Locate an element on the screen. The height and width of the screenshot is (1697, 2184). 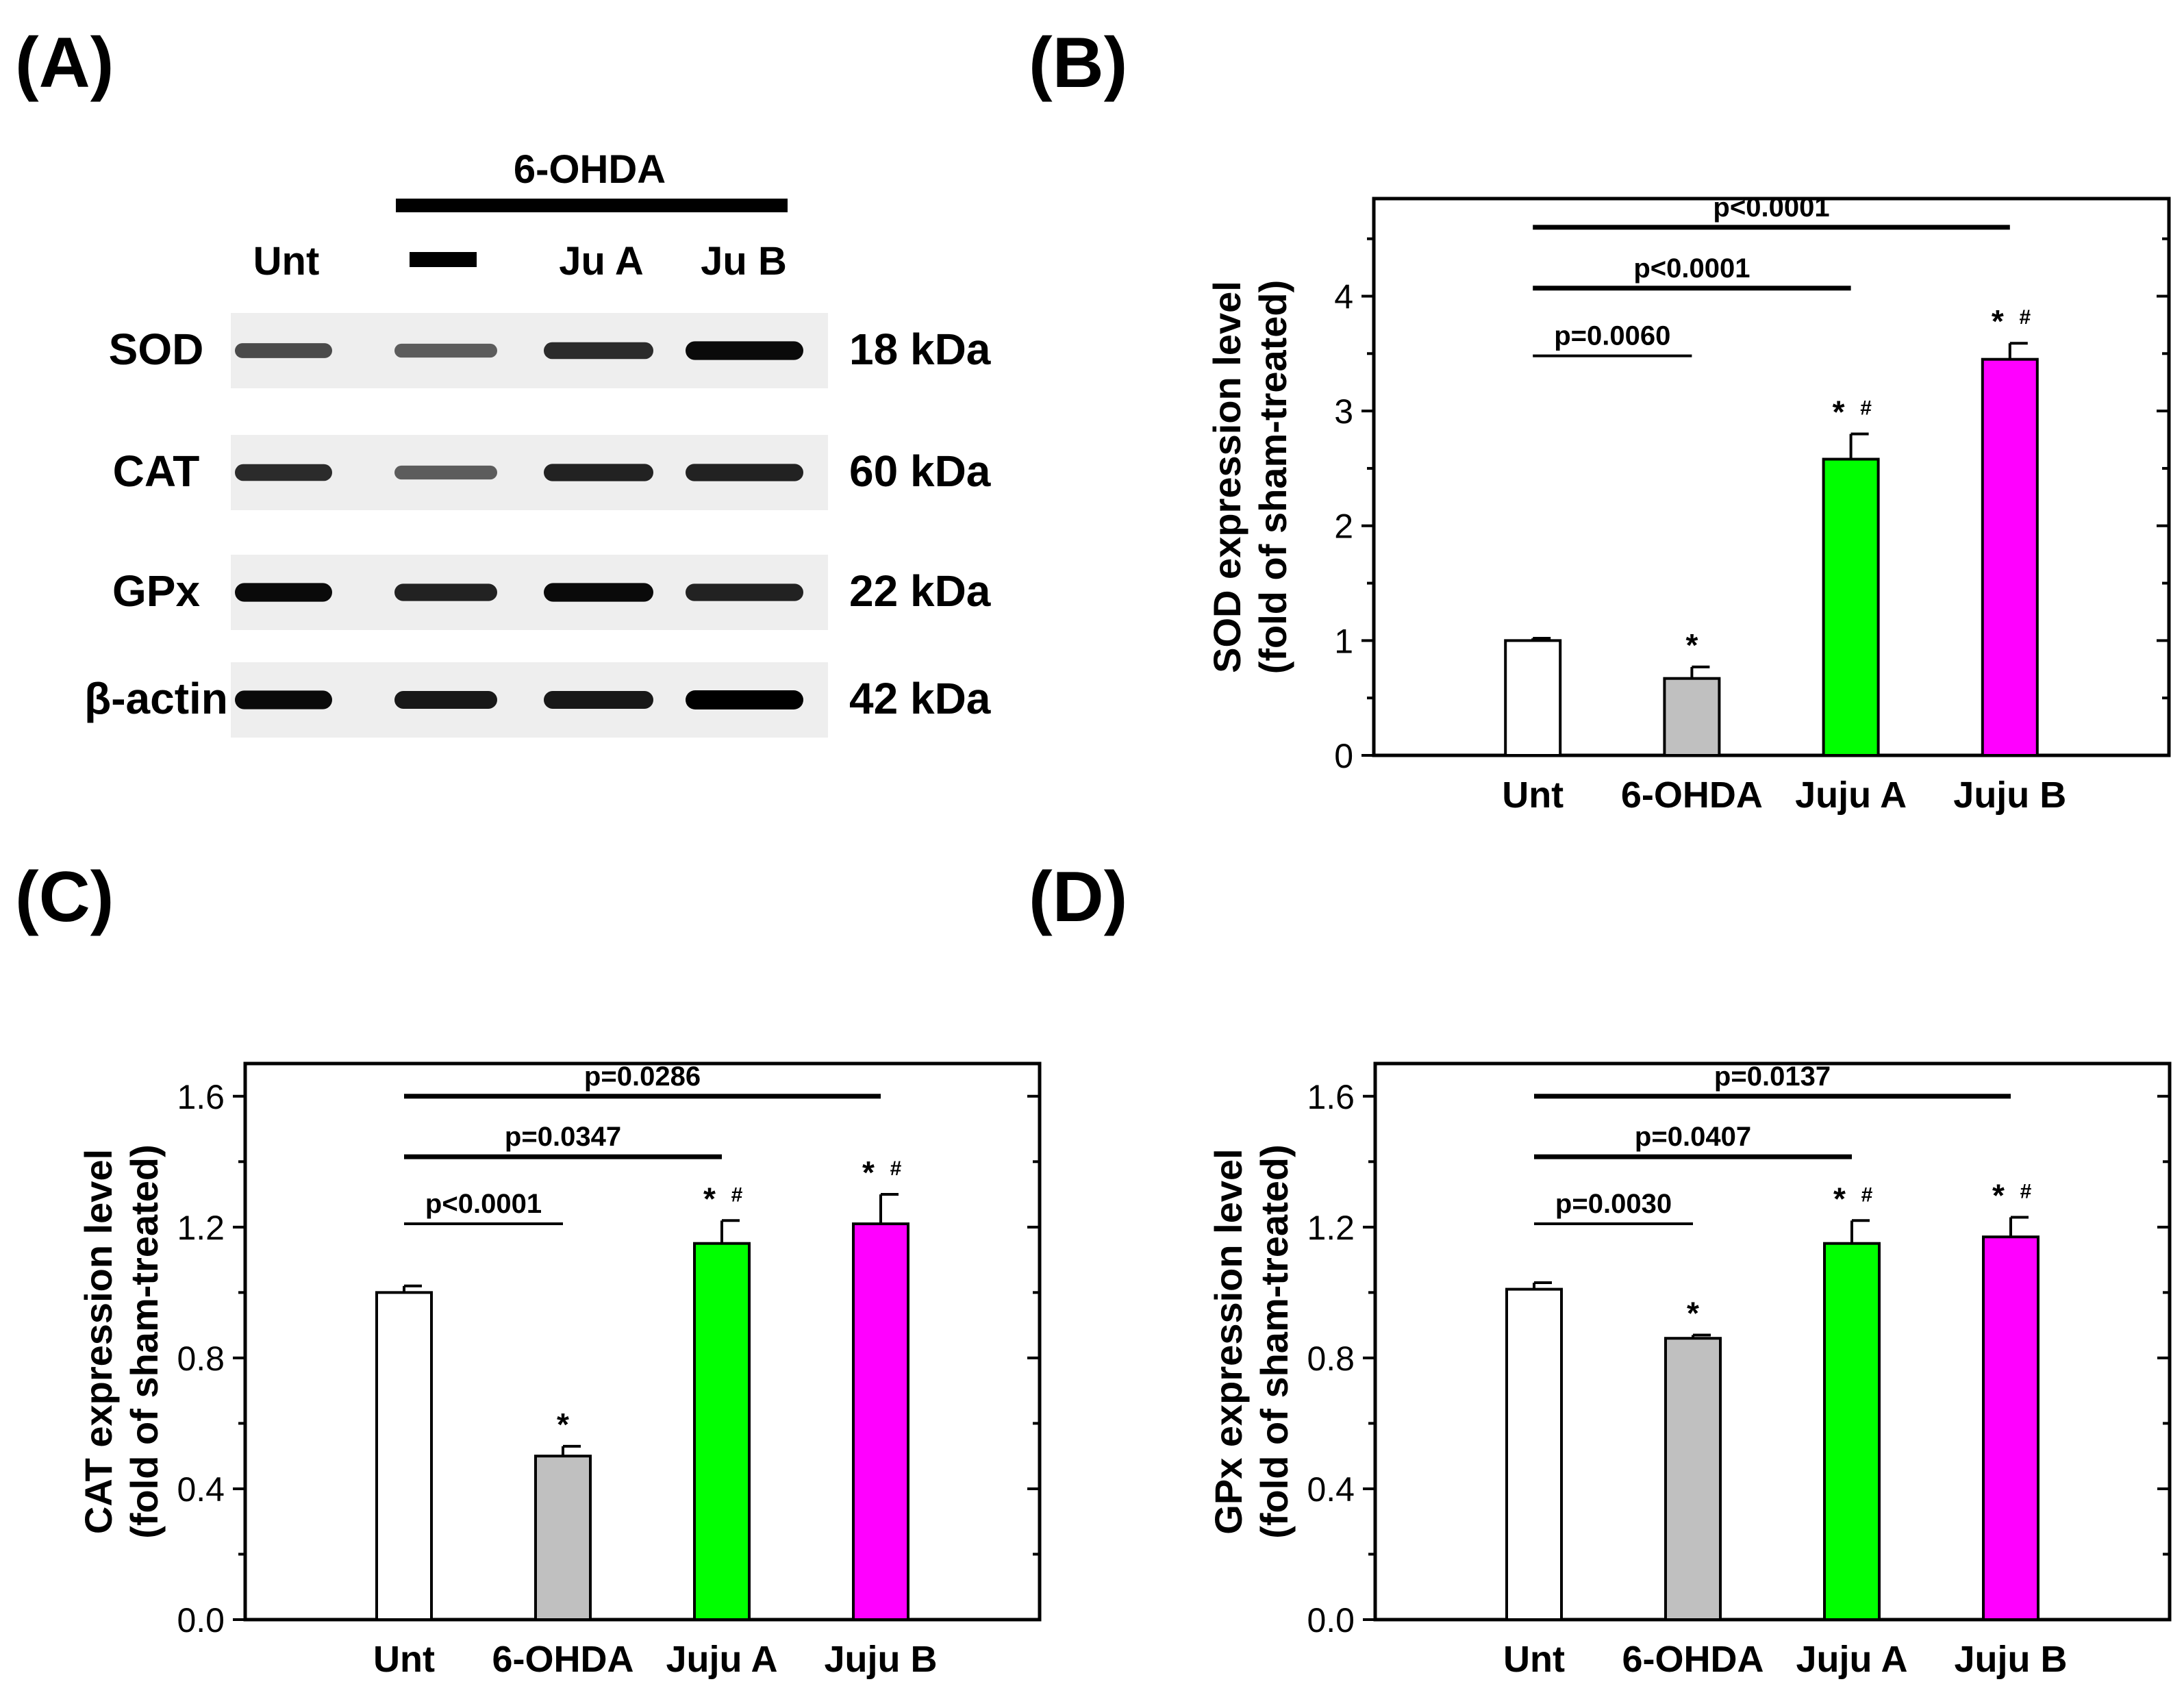
y-tick-label: 0 is located at coordinates (1343, 756).